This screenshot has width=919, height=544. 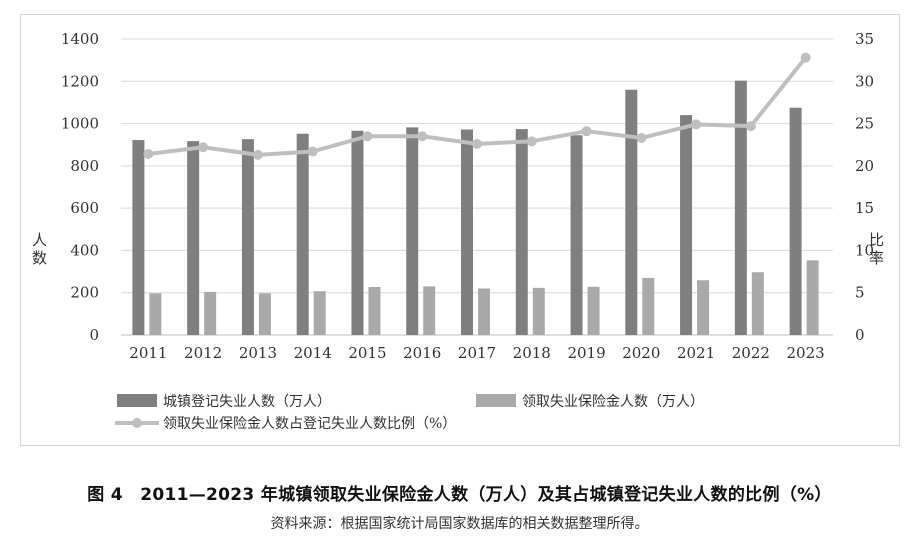 What do you see at coordinates (94, 335) in the screenshot?
I see `y-tick-label: 0` at bounding box center [94, 335].